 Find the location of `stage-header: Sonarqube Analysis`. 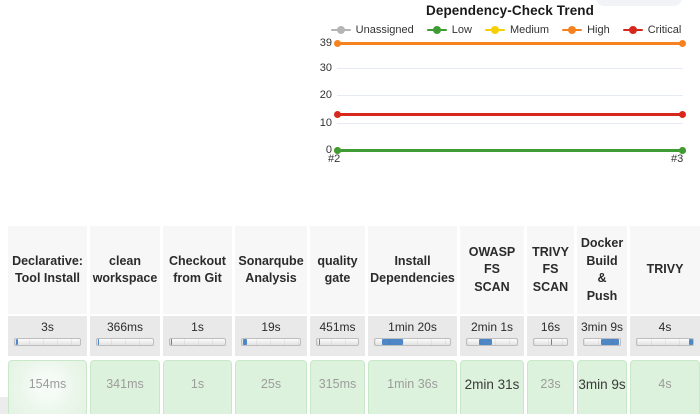

stage-header: Sonarqube Analysis is located at coordinates (271, 270).